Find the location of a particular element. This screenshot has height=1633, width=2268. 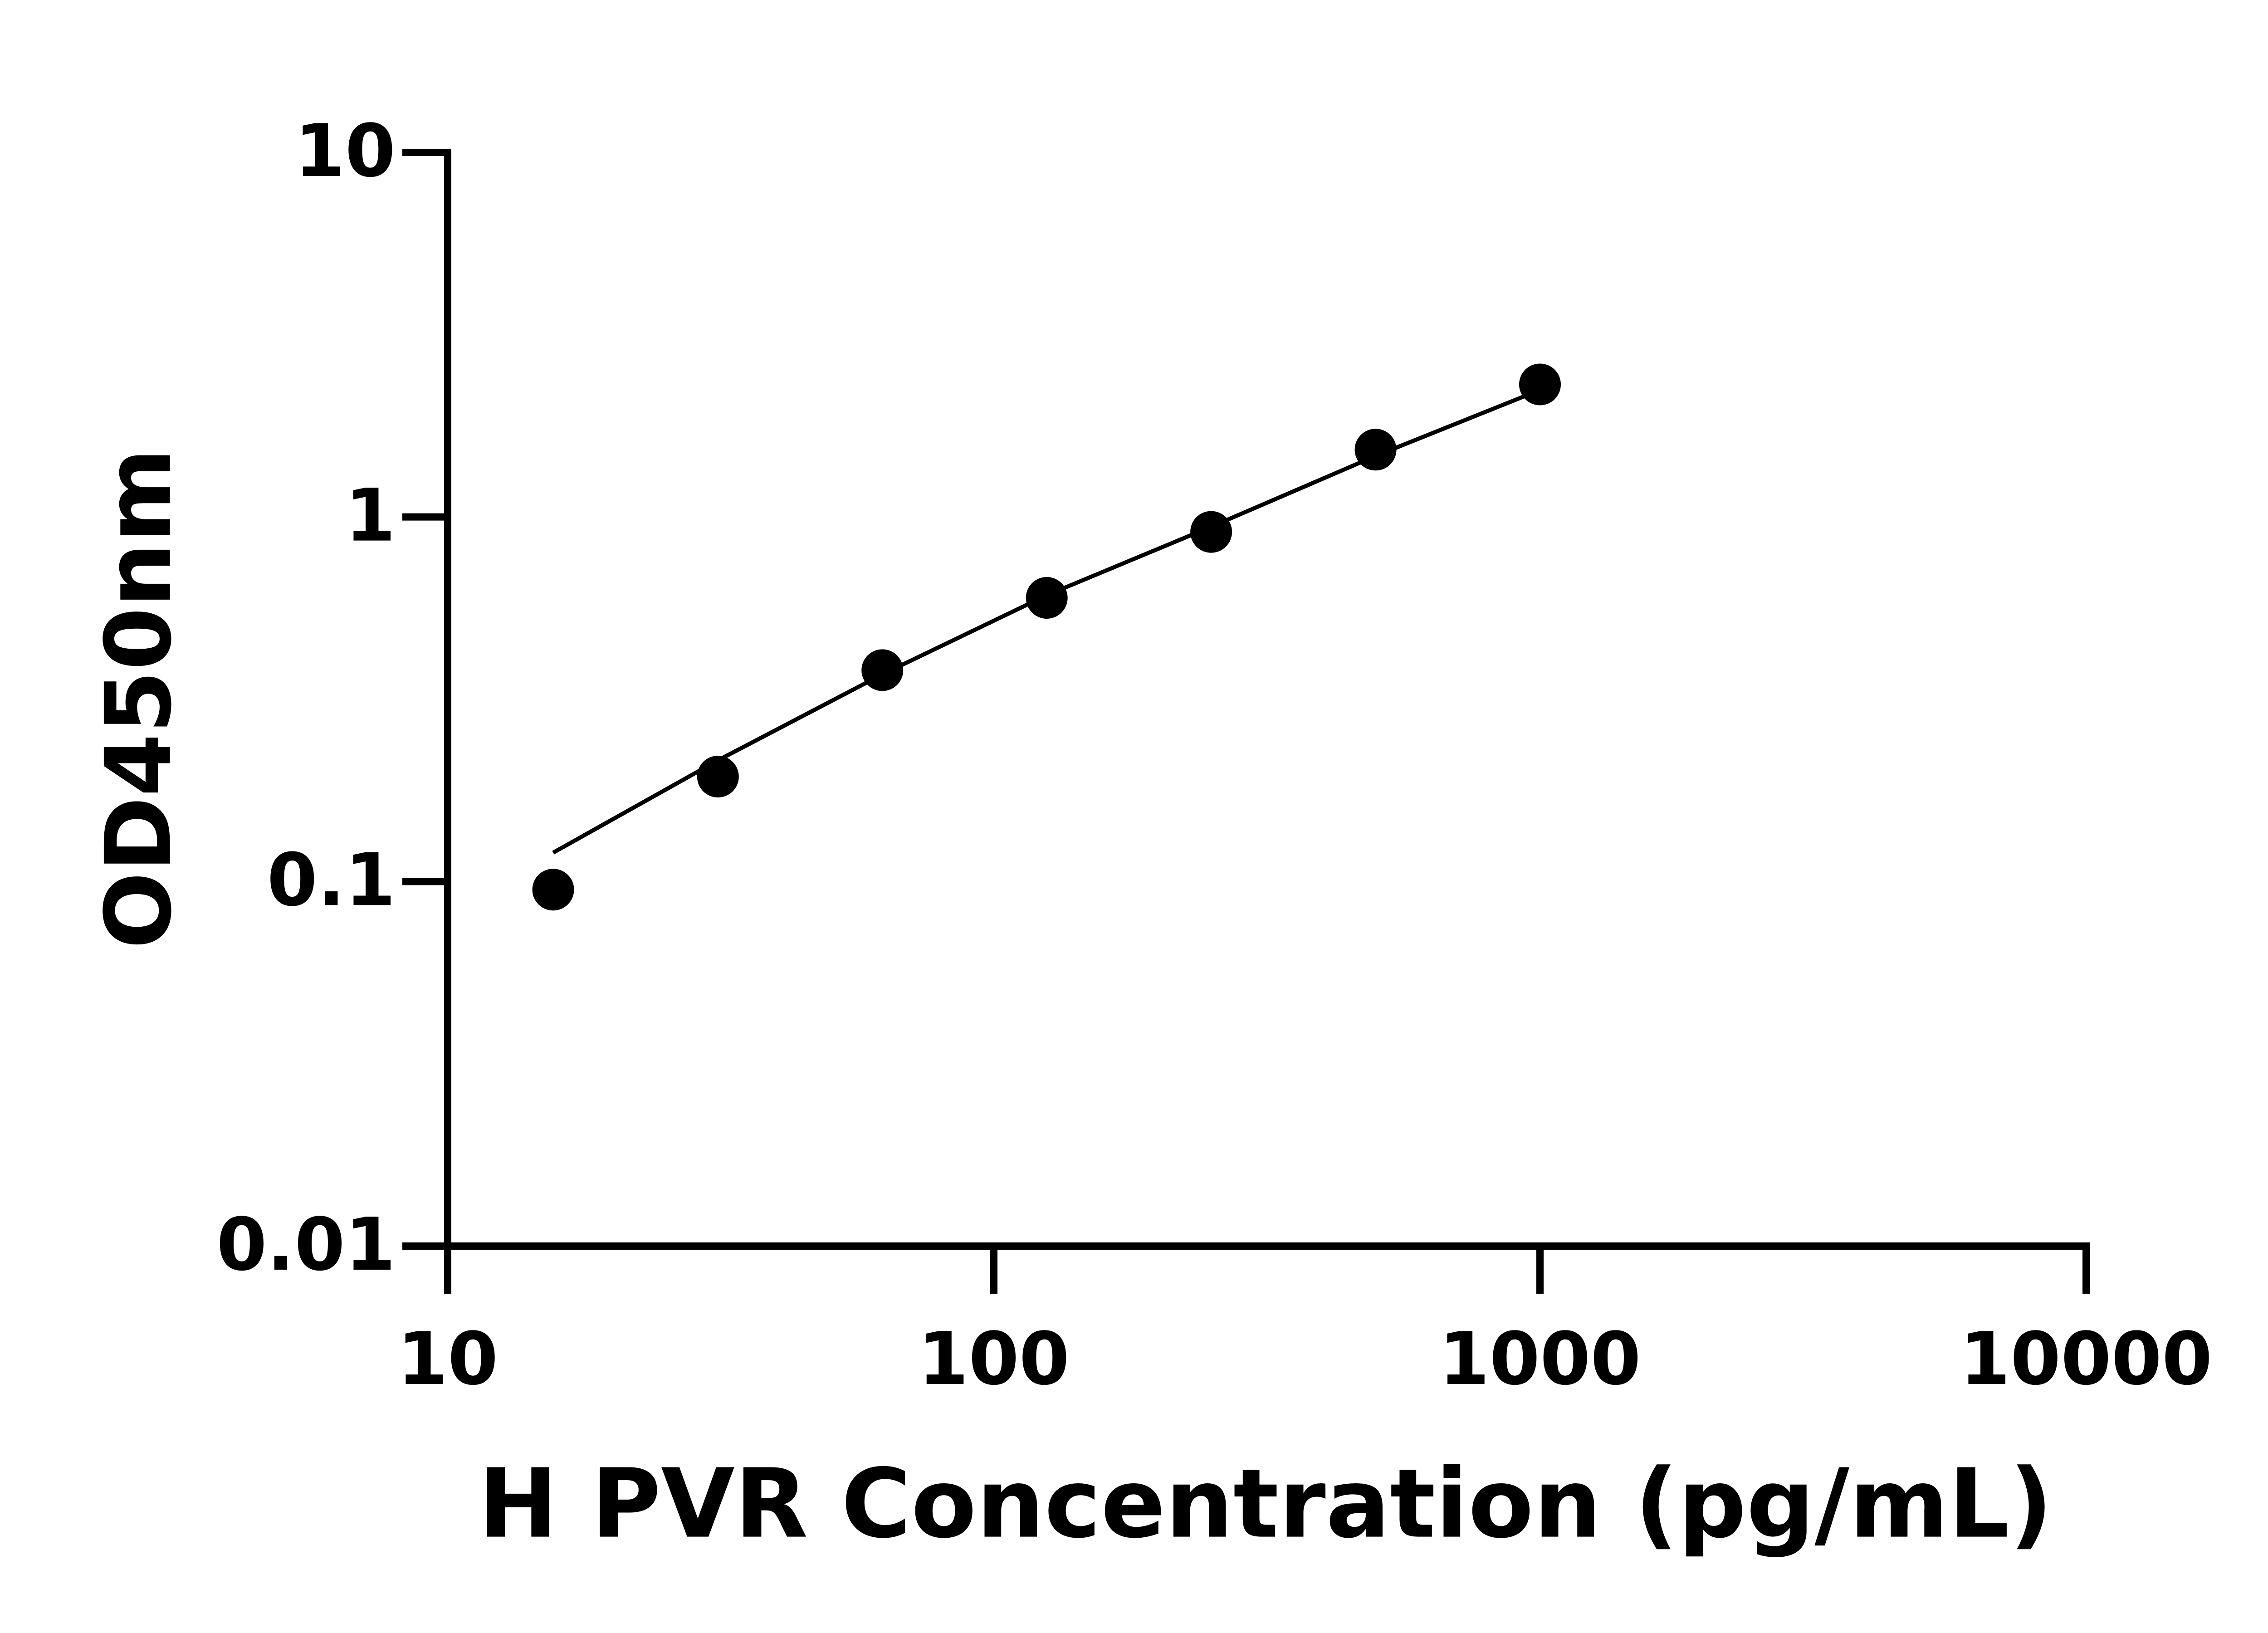

y-axis-title: OD450nm is located at coordinates (139, 698).